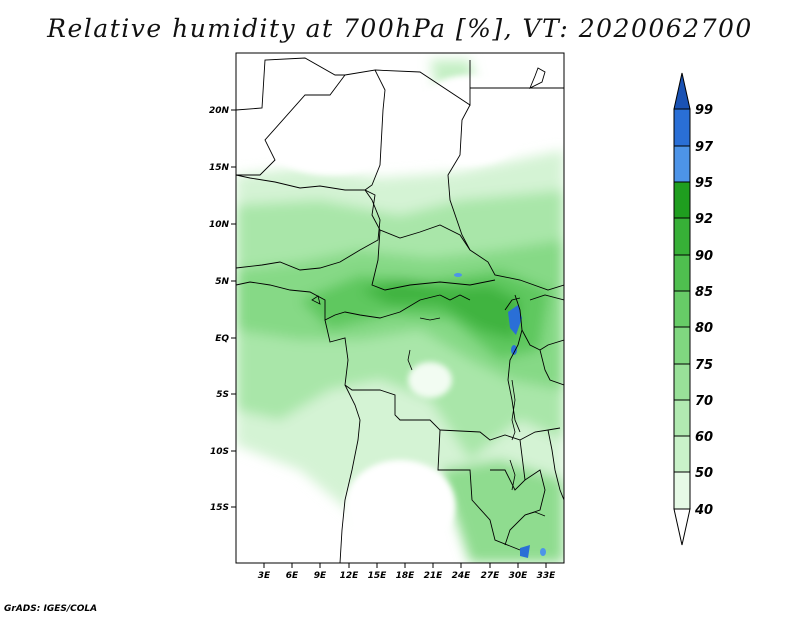  What do you see at coordinates (547, 576) in the screenshot?
I see `lon-label-33e: 33E` at bounding box center [547, 576].